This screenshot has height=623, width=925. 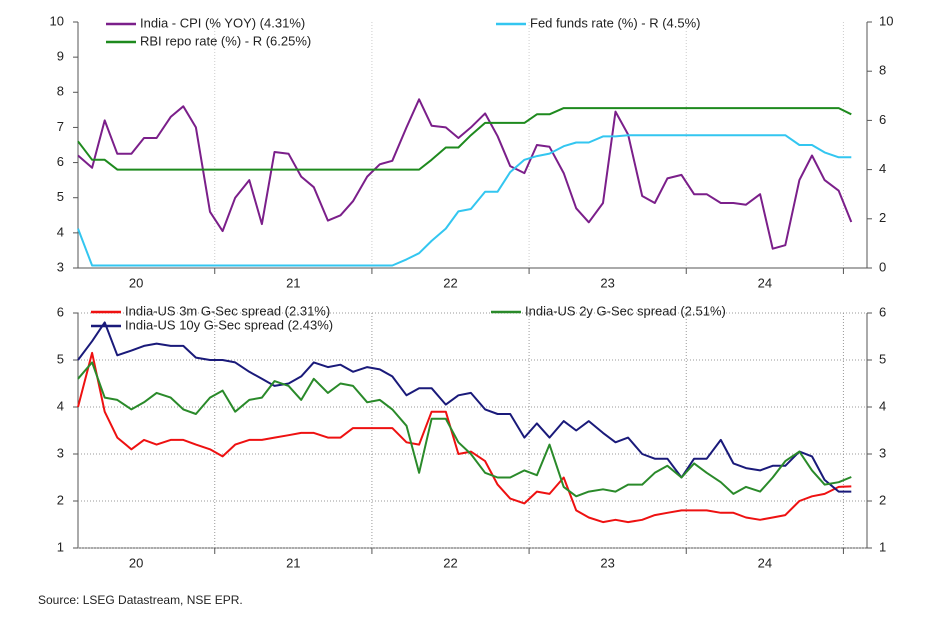 I want to click on legend-label: India - CPI (% YOY) (4.31%), so click(x=222, y=22).